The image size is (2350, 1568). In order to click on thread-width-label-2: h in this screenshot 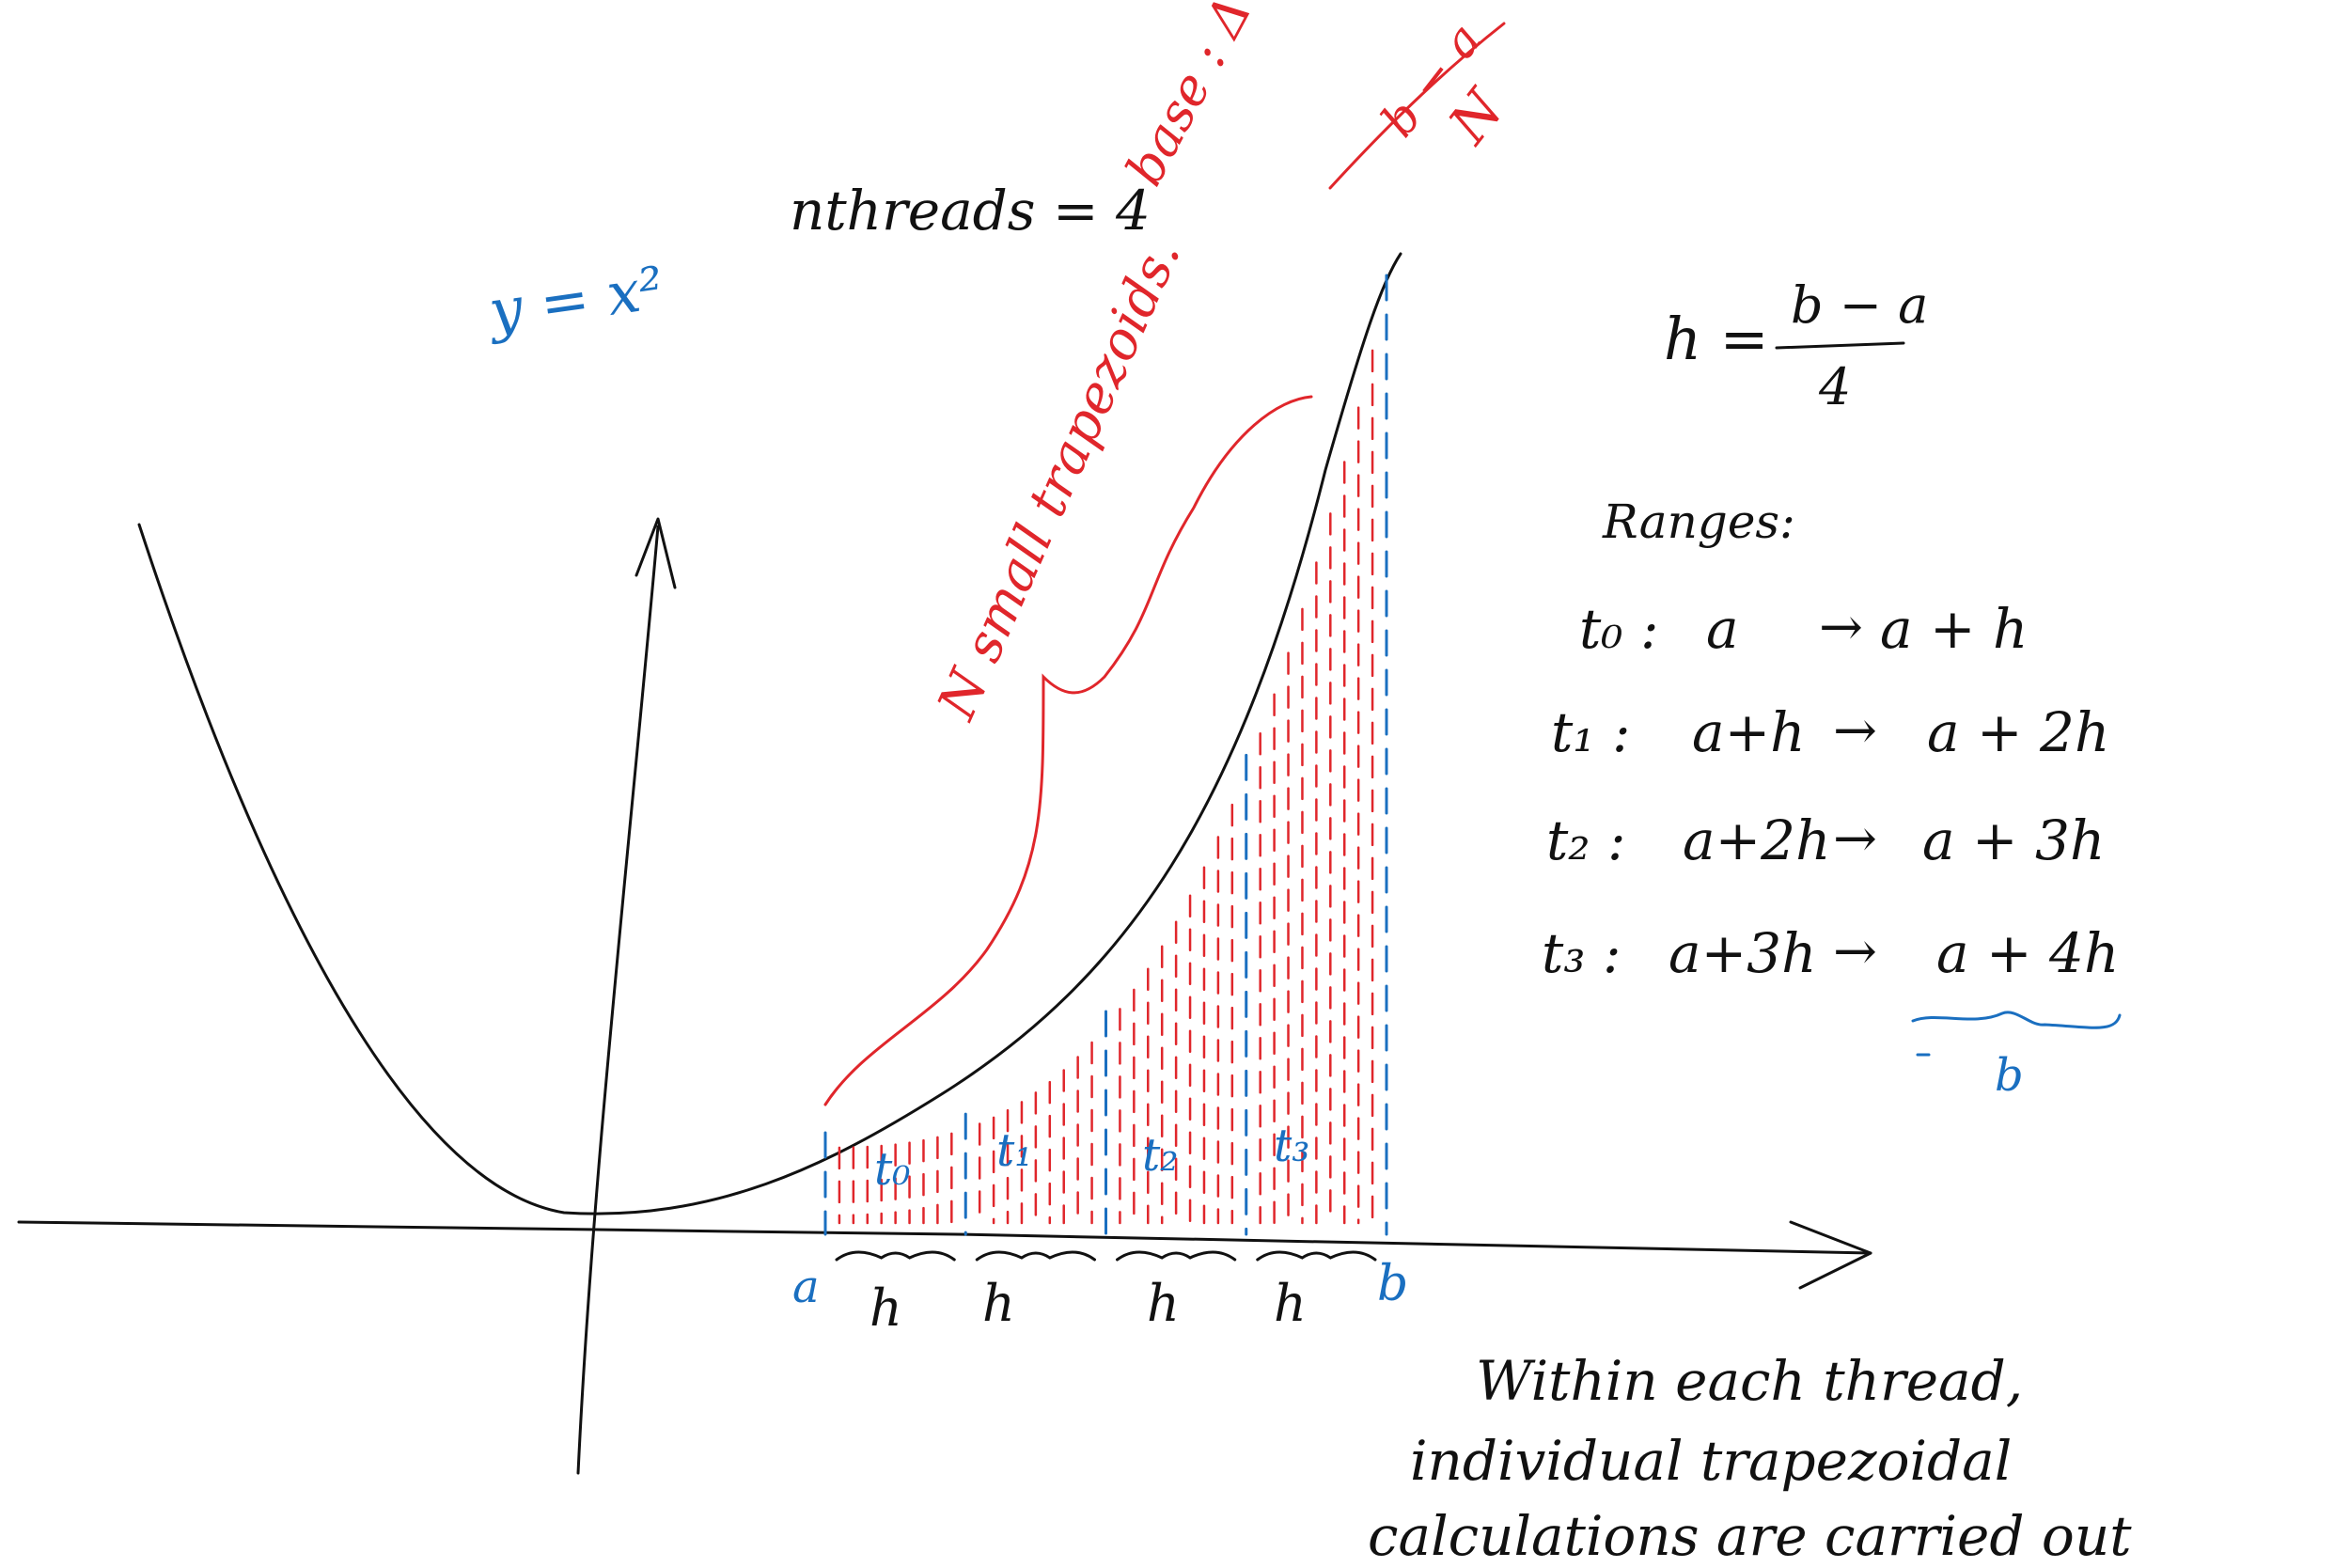, I will do `click(1163, 1303)`.